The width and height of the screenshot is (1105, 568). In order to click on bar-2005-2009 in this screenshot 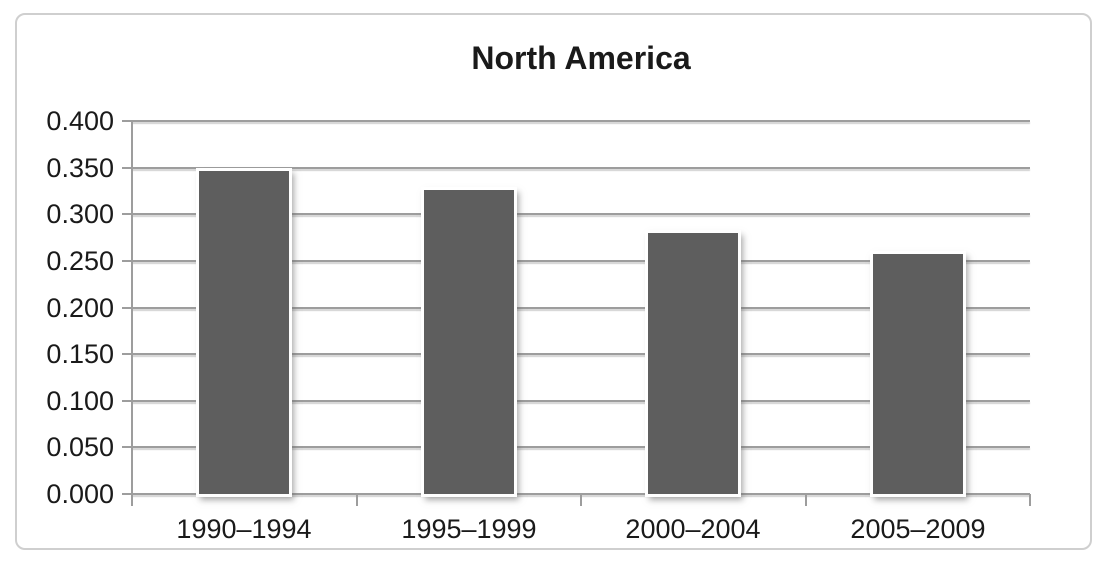, I will do `click(918, 374)`.